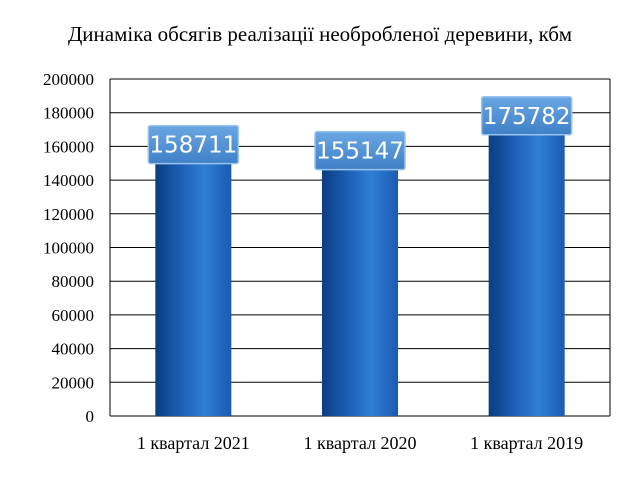  I want to click on y-tick-label: 20000, so click(73, 382).